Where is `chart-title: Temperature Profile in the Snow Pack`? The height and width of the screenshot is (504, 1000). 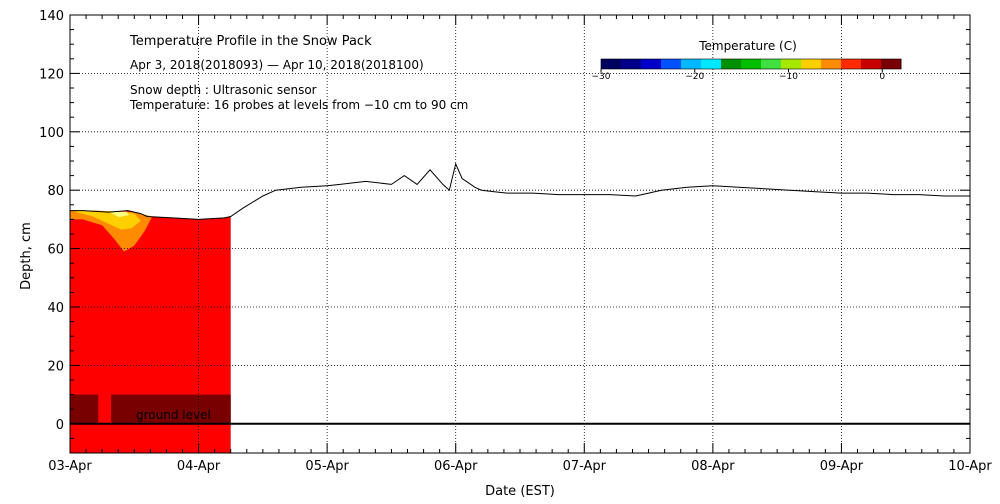
chart-title: Temperature Profile in the Snow Pack is located at coordinates (250, 41).